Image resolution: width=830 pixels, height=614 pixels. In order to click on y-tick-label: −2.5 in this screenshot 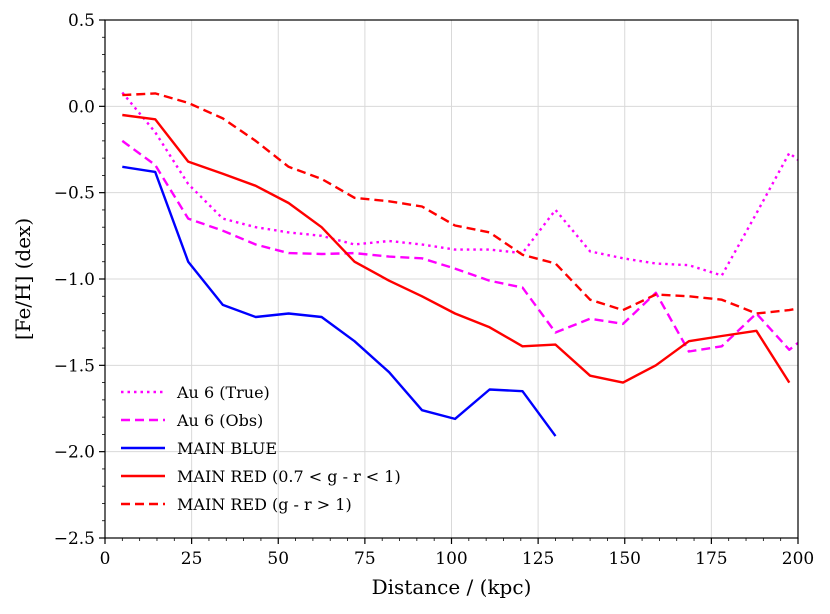, I will do `click(74, 539)`.